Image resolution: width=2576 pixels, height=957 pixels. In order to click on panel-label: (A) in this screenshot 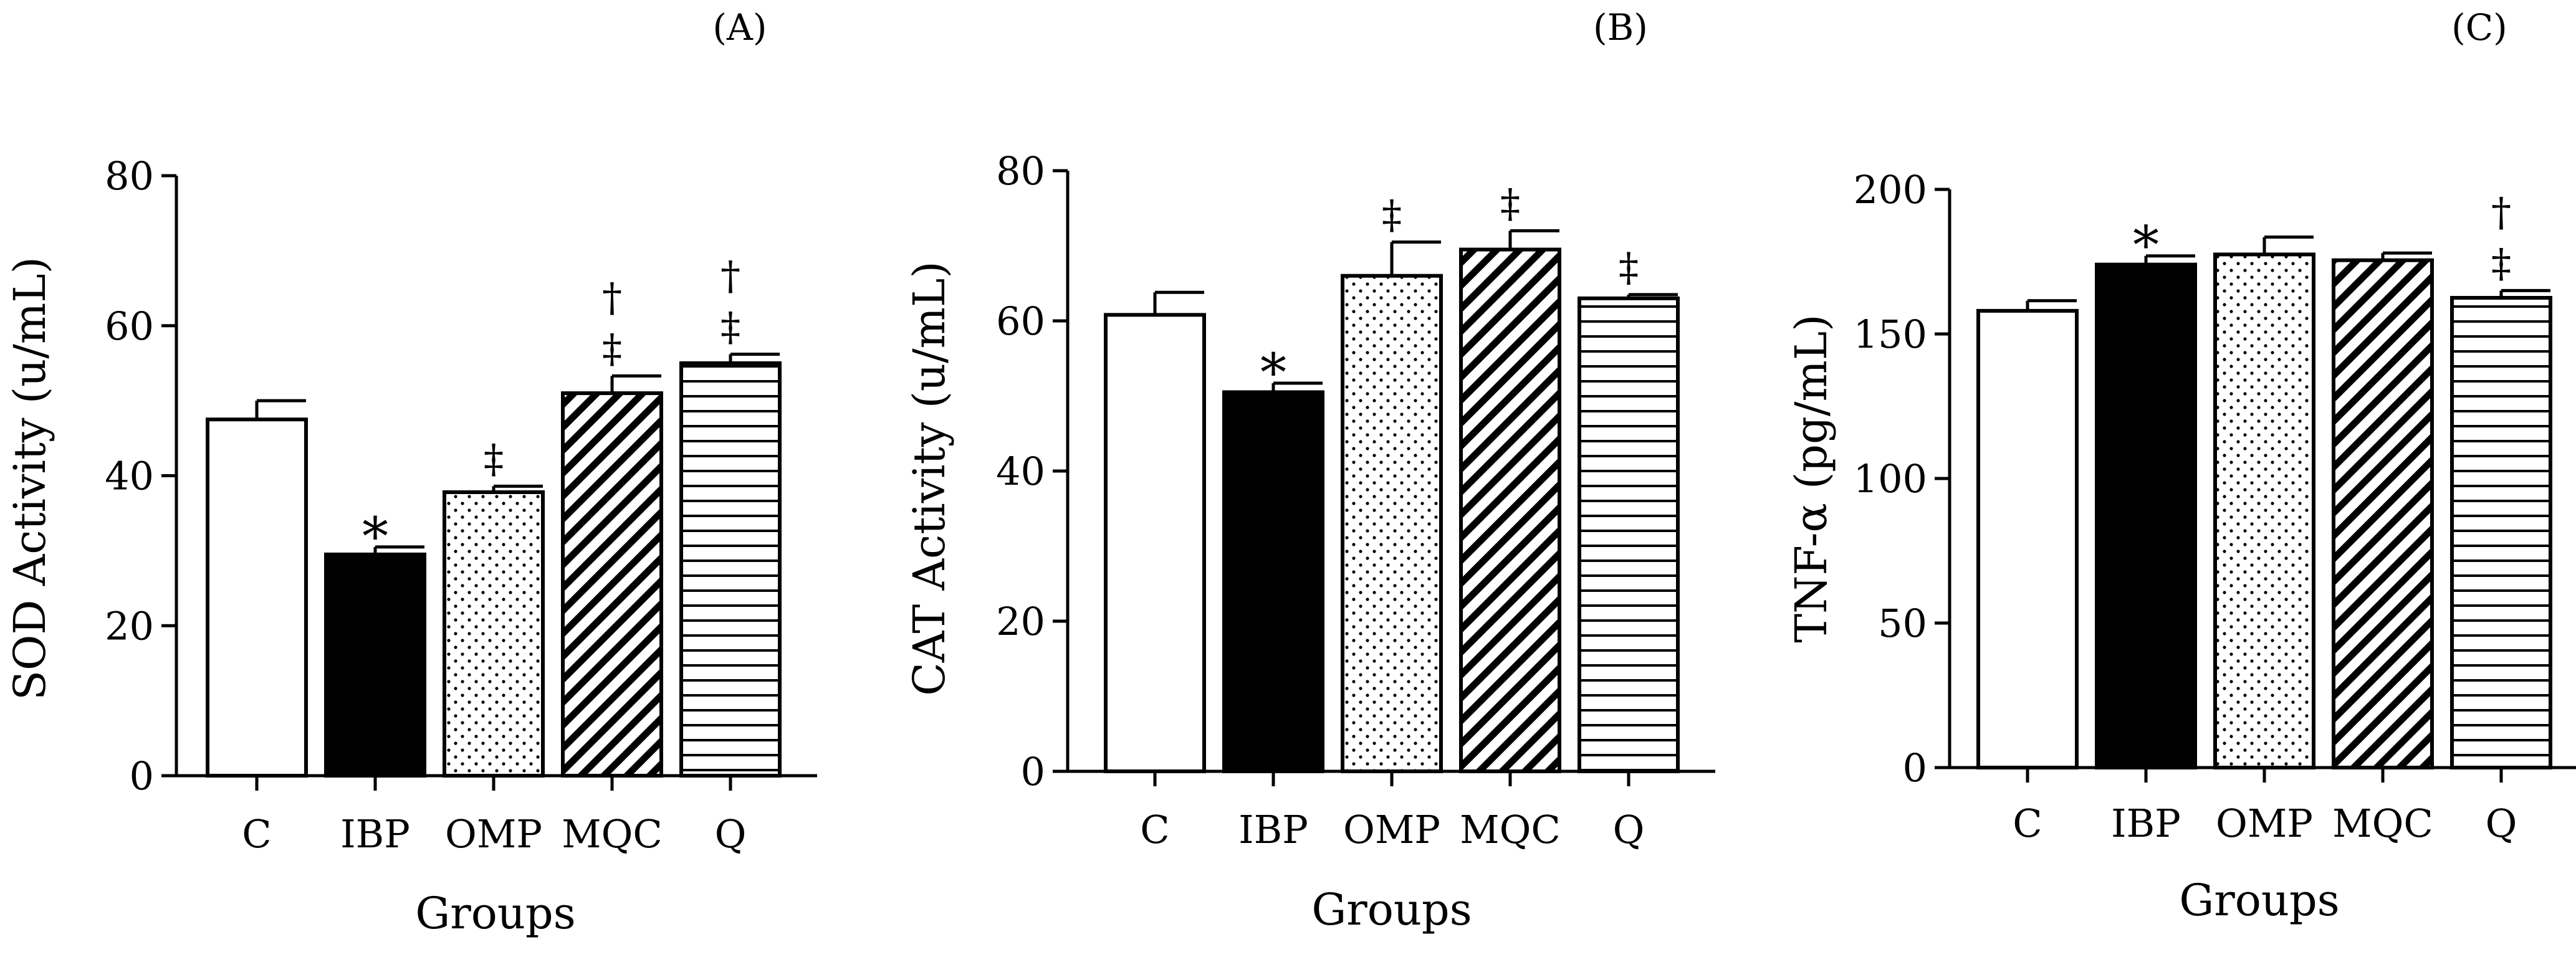, I will do `click(740, 27)`.